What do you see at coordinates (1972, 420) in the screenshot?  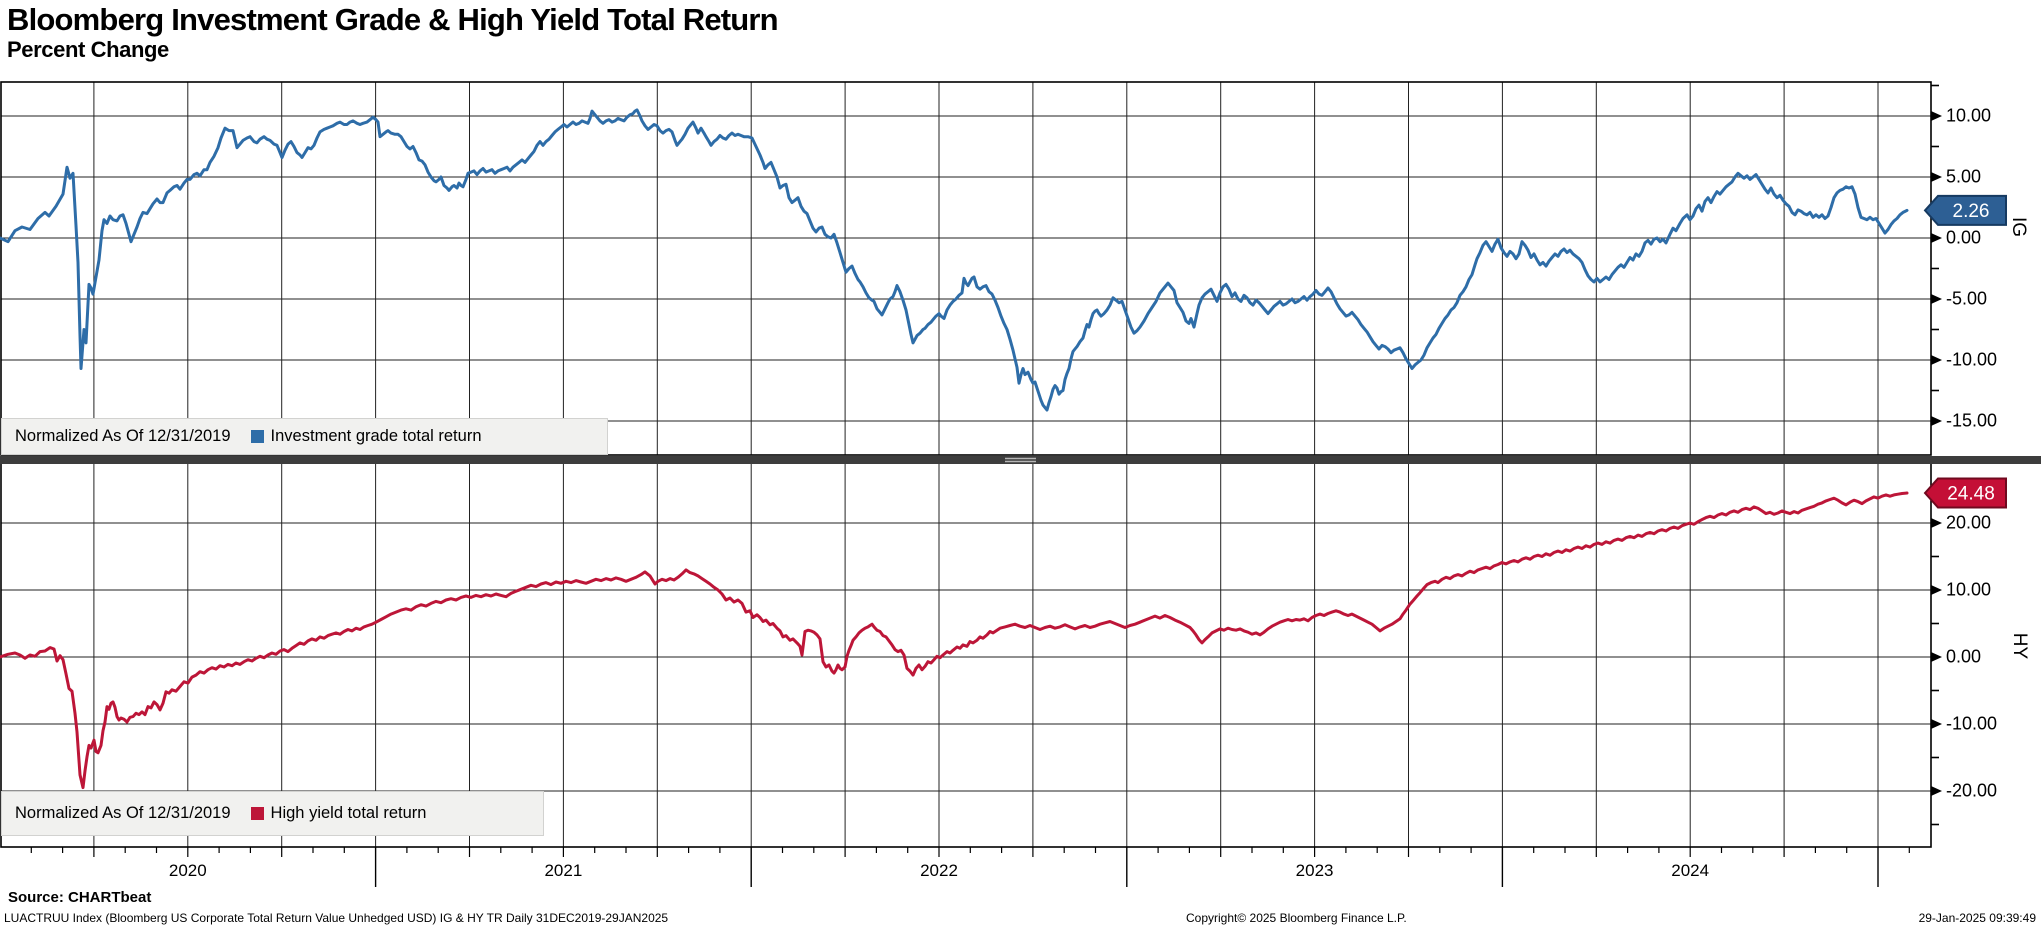 I see `y-tick-label: -15.00` at bounding box center [1972, 420].